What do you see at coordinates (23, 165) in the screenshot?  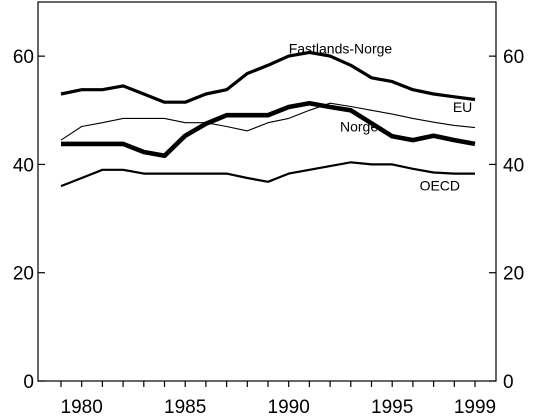 I see `y-tick-label-left: 40` at bounding box center [23, 165].